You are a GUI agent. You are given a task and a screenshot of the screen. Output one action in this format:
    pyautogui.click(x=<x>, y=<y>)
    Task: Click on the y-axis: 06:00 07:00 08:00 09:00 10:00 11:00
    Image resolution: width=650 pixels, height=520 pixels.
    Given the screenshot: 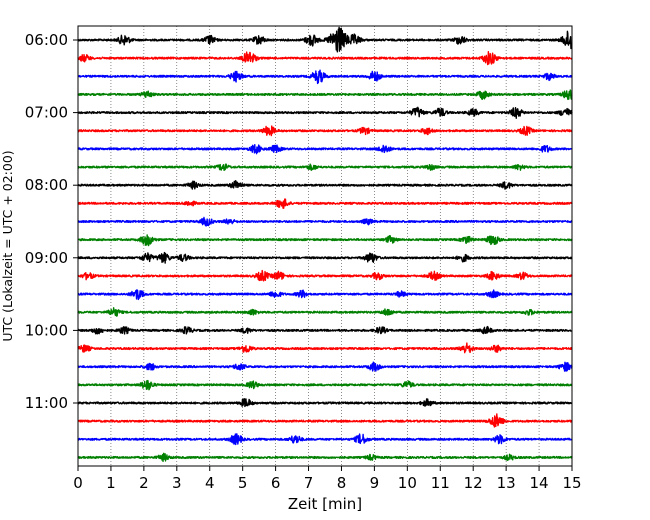 What is the action you would take?
    pyautogui.click(x=51, y=221)
    